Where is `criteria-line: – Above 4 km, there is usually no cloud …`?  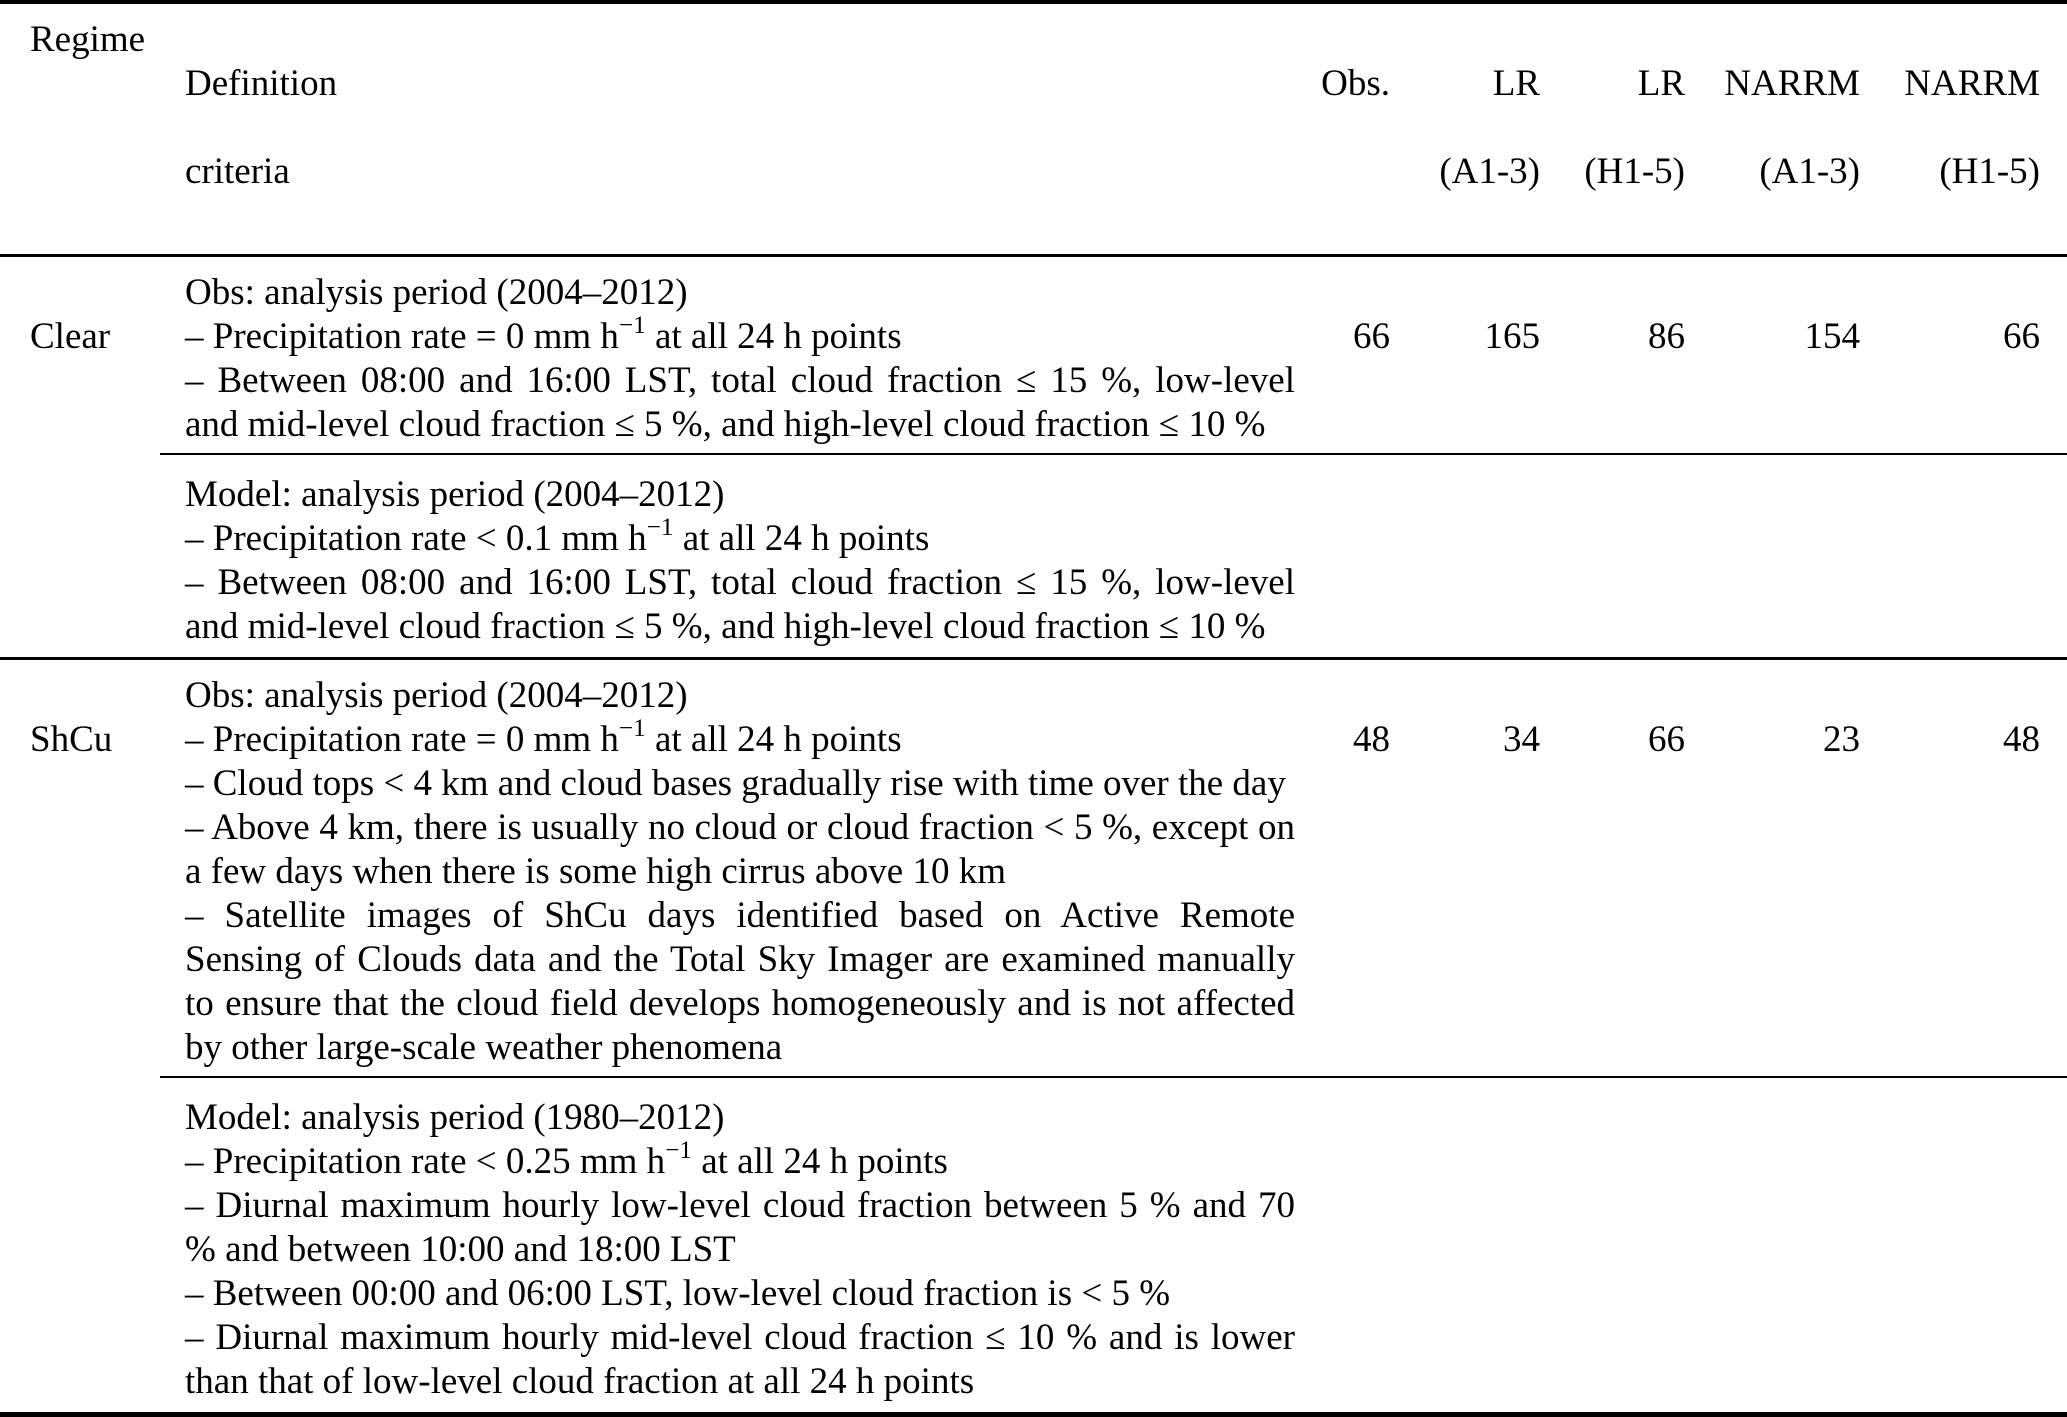 criteria-line: – Above 4 km, there is usually no cloud … is located at coordinates (740, 849).